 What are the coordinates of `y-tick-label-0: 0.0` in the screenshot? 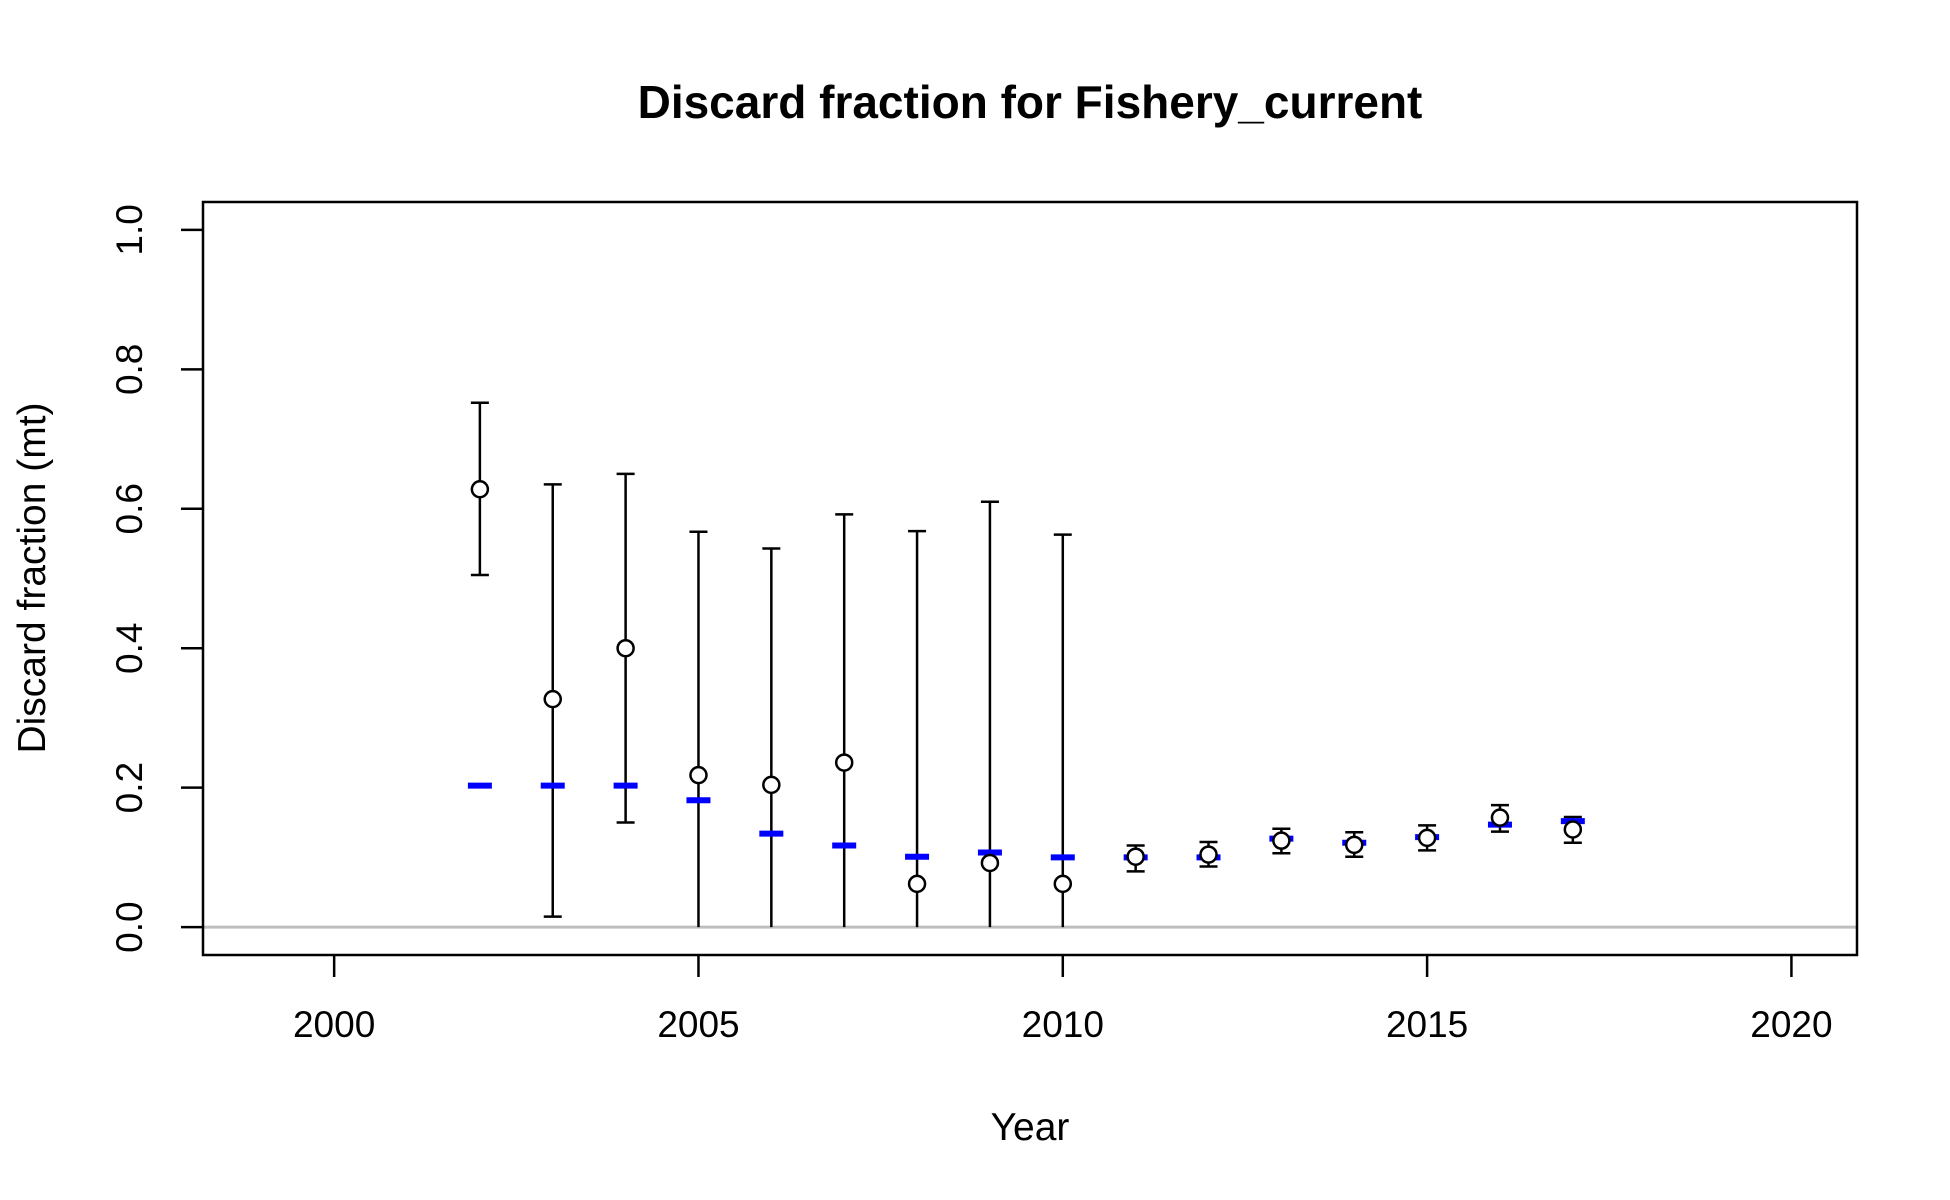 It's located at (129, 926).